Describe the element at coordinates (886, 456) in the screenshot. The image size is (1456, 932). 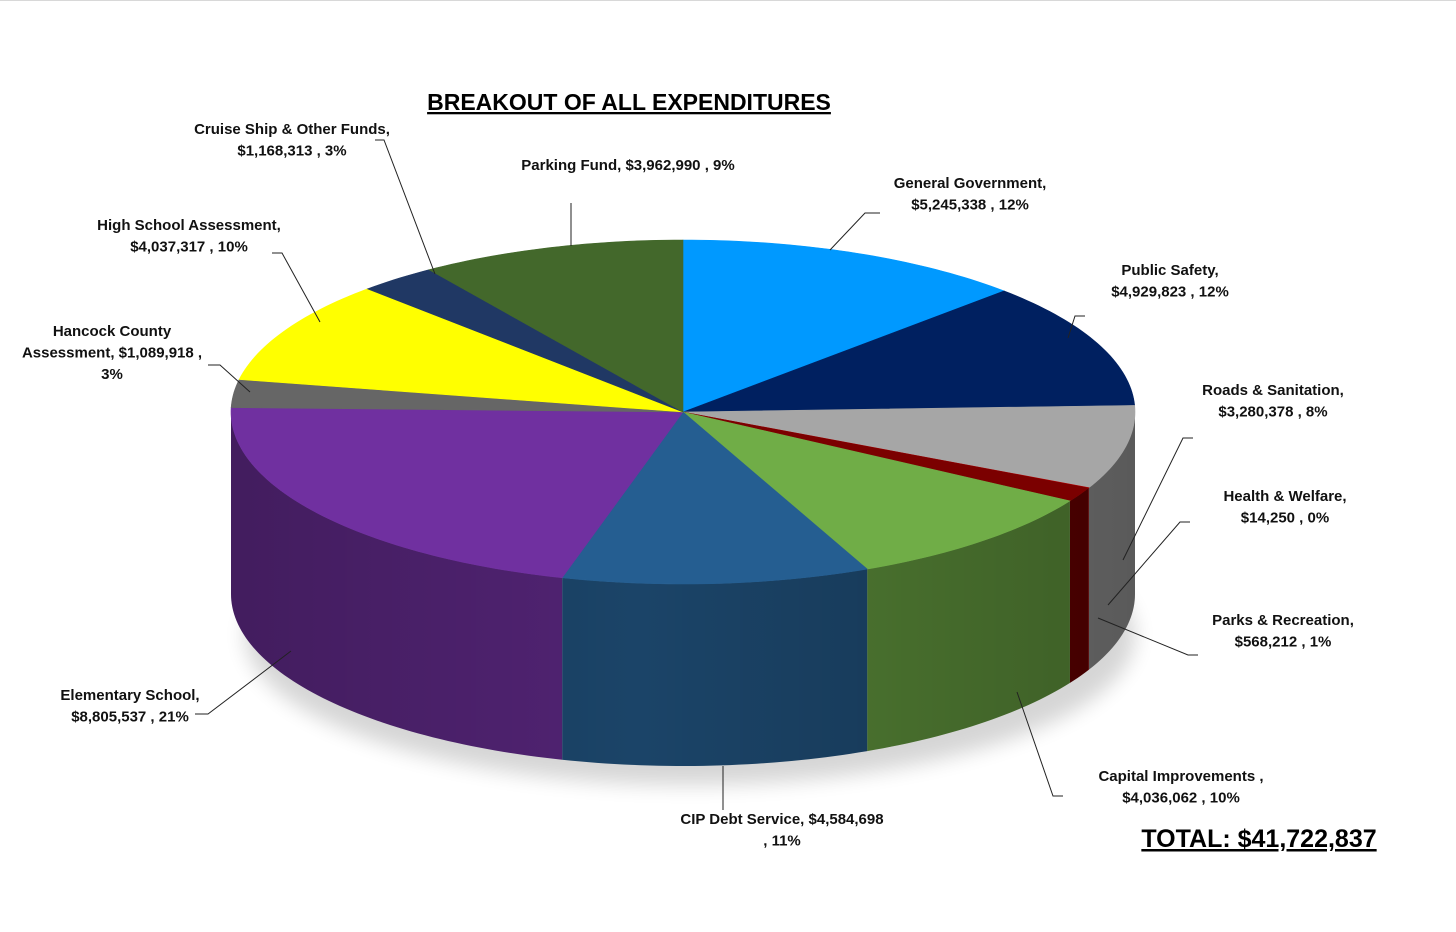
I see `pie-slice-parks-and-recreation` at that location.